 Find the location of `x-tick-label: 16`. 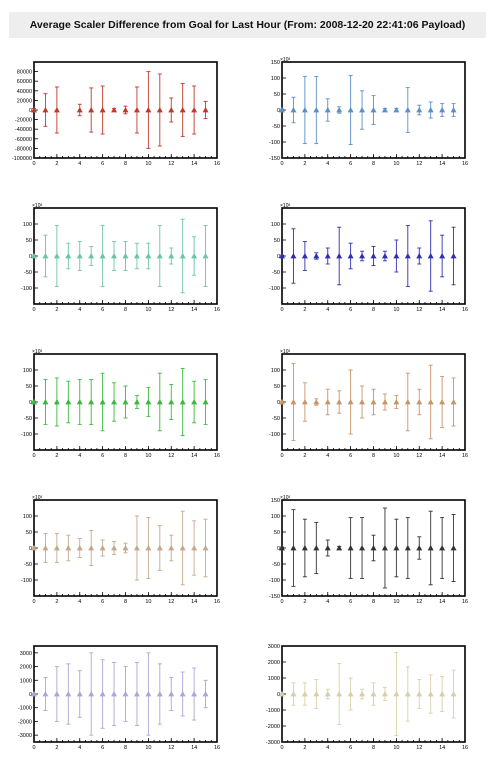

x-tick-label: 16 is located at coordinates (217, 164).